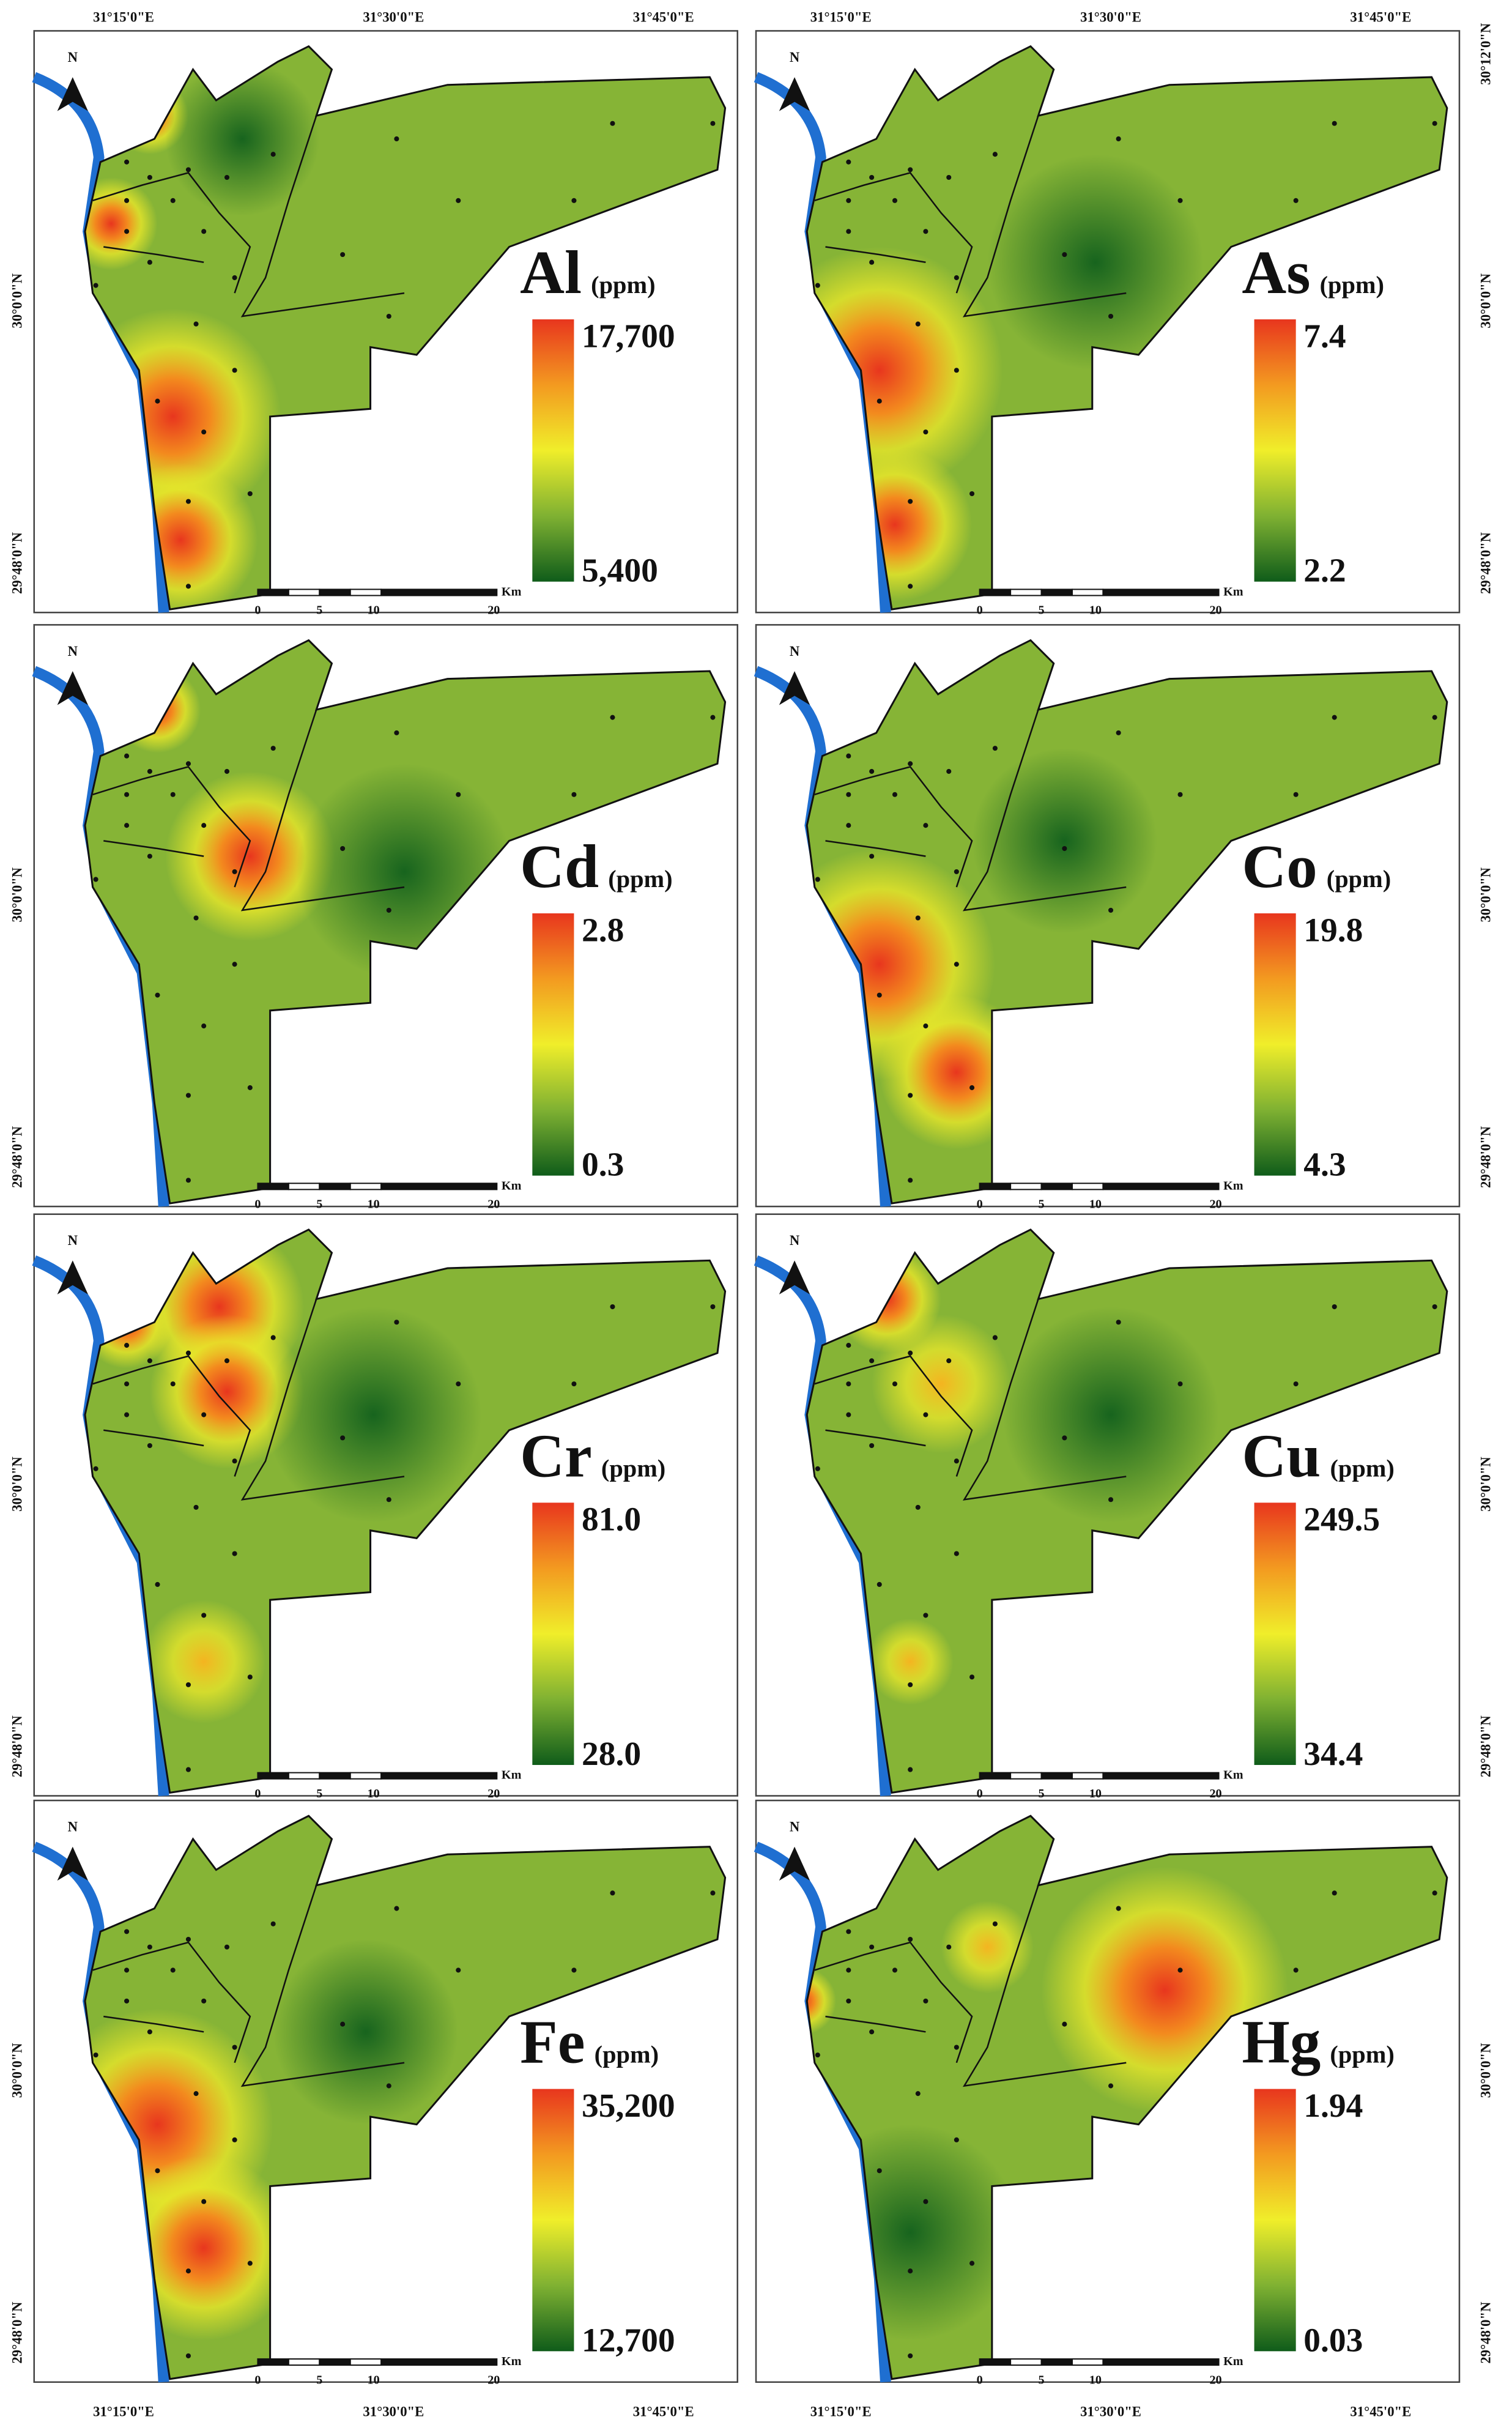 This screenshot has width=1512, height=2433. Describe the element at coordinates (1316, 866) in the screenshot. I see `element-label: Co (ppm)` at that location.